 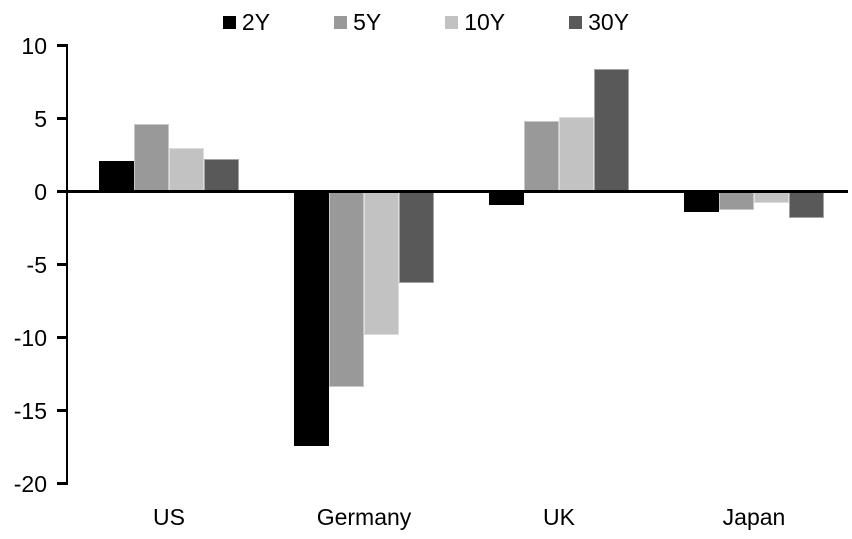 I want to click on legend-item-30y: 30Y, so click(x=599, y=22).